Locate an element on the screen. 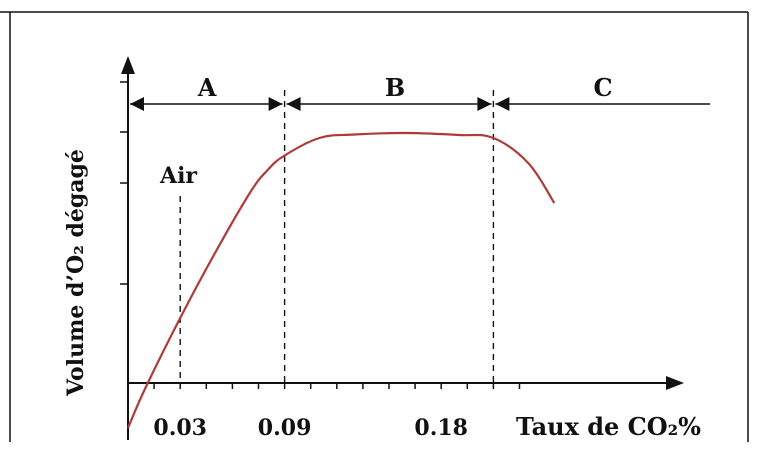 This screenshot has width=757, height=450. x-minor-ticks is located at coordinates (337, 386).